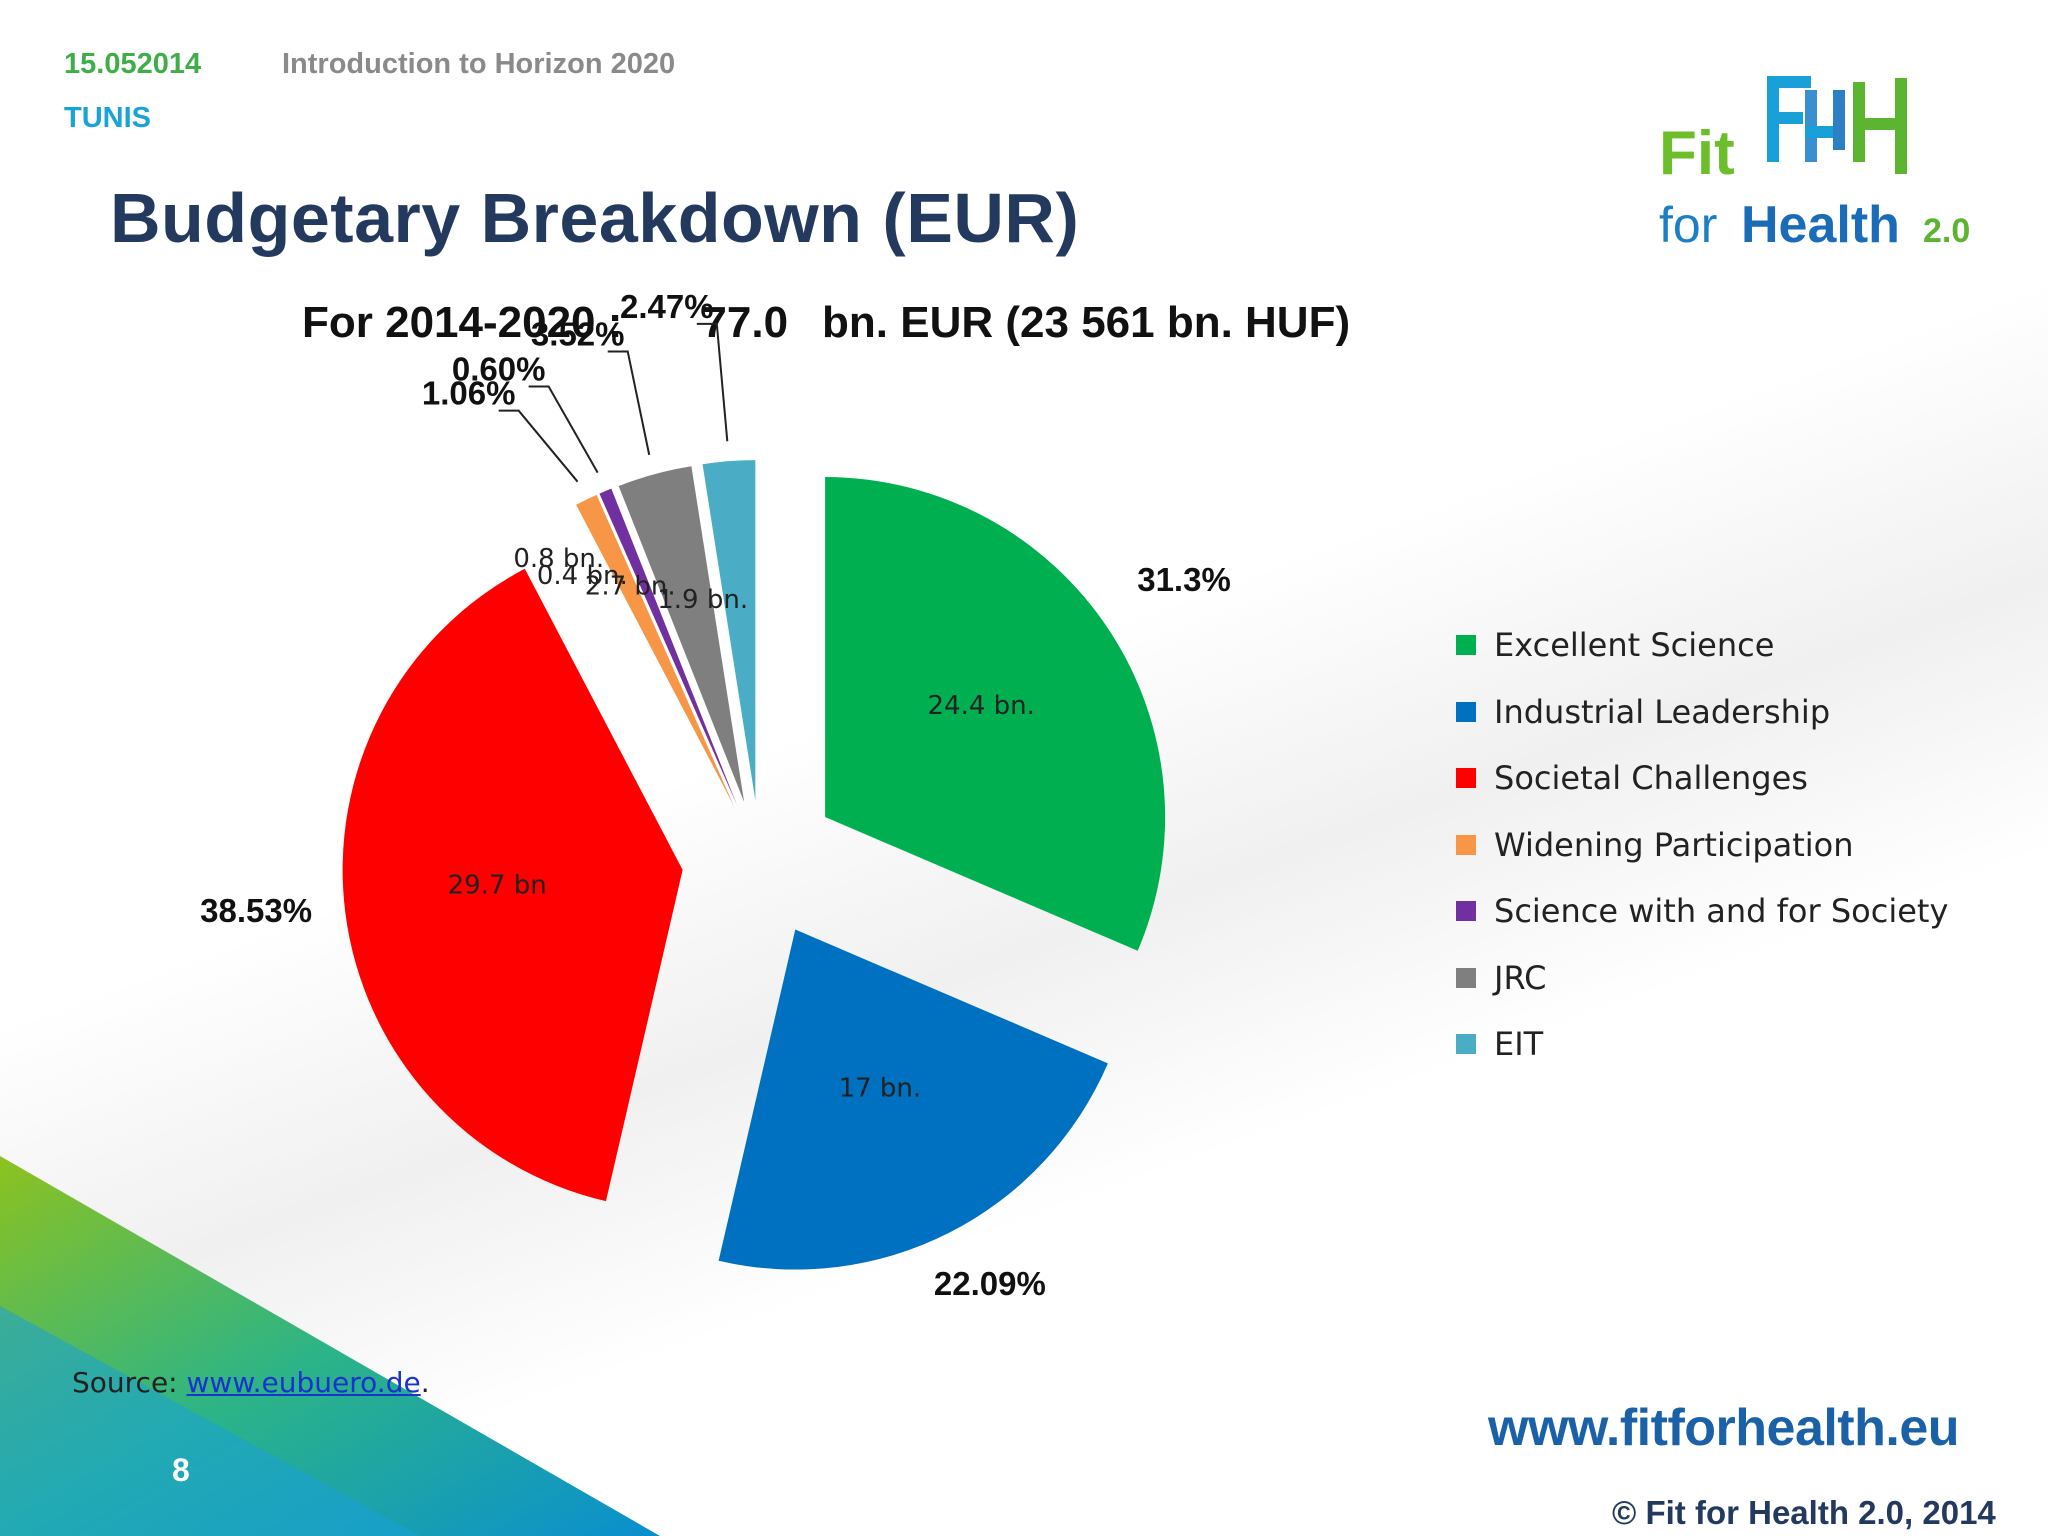 This screenshot has height=1536, width=2048. I want to click on slice-value-label: 1.9 bn., so click(702, 600).